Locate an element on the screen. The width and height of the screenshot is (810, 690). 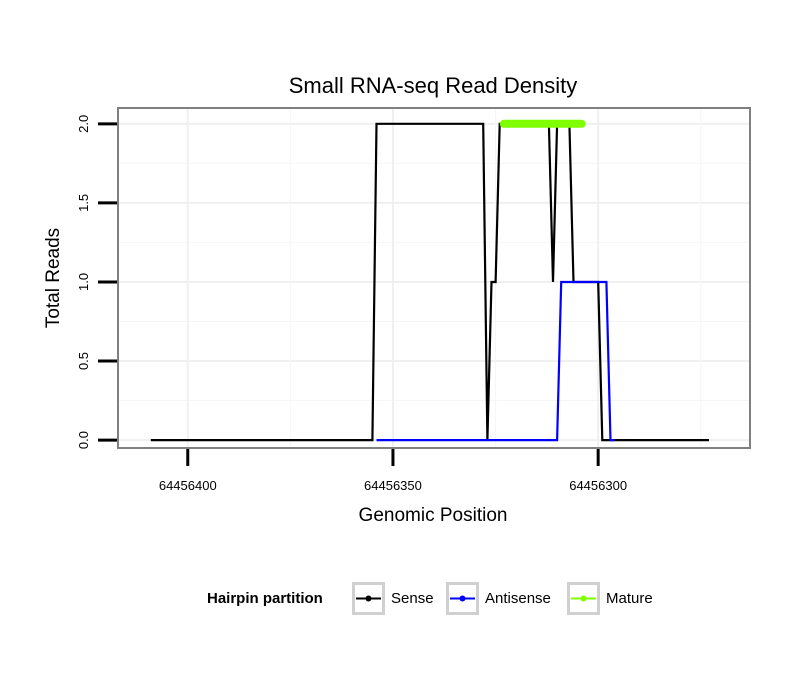
y-axis-title: Total Reads is located at coordinates (53, 278).